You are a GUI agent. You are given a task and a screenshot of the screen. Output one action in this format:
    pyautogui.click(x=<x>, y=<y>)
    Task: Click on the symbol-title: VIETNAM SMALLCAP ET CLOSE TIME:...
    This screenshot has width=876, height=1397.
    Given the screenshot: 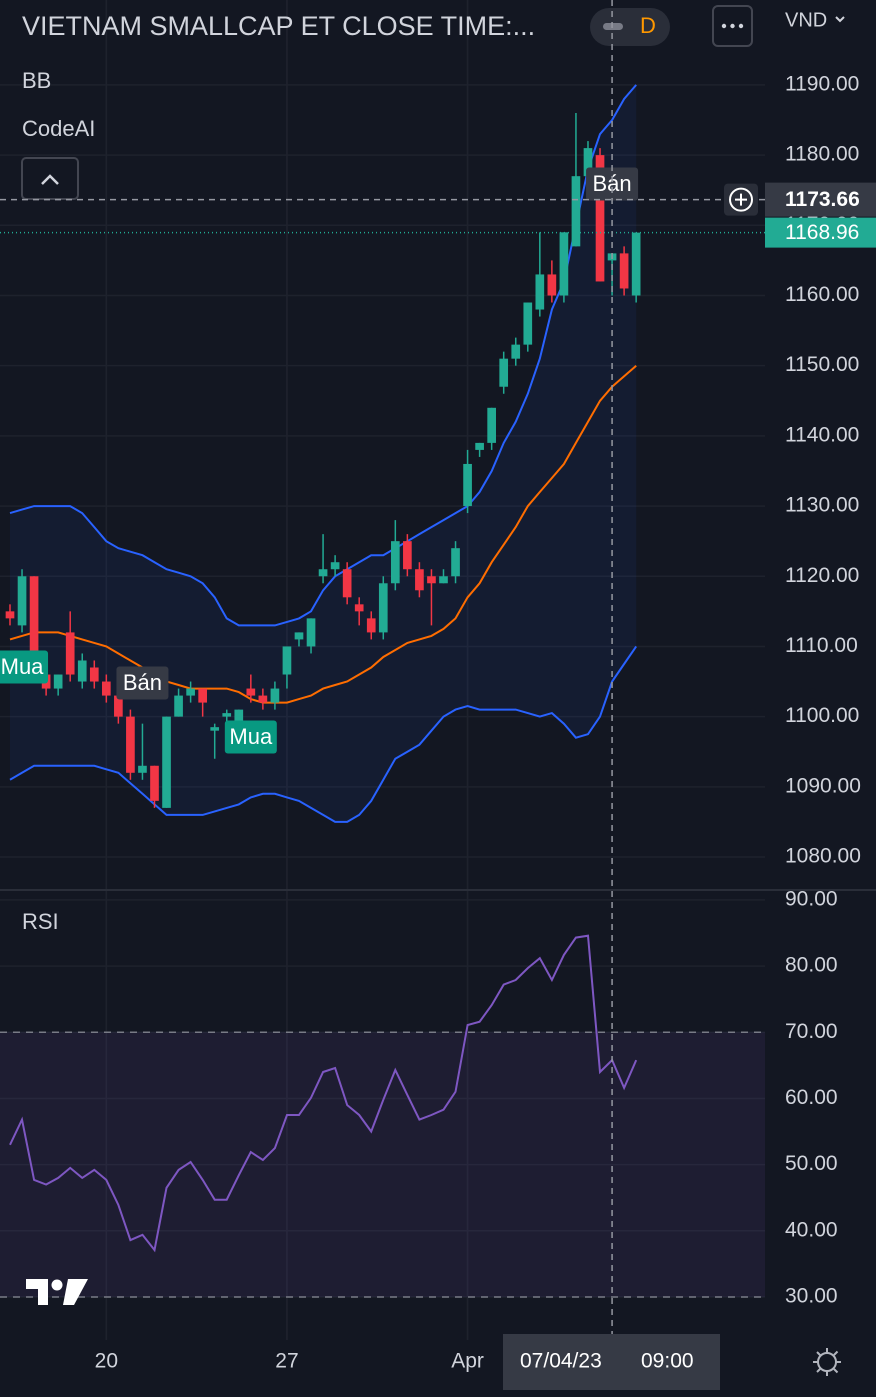 What is the action you would take?
    pyautogui.click(x=278, y=26)
    